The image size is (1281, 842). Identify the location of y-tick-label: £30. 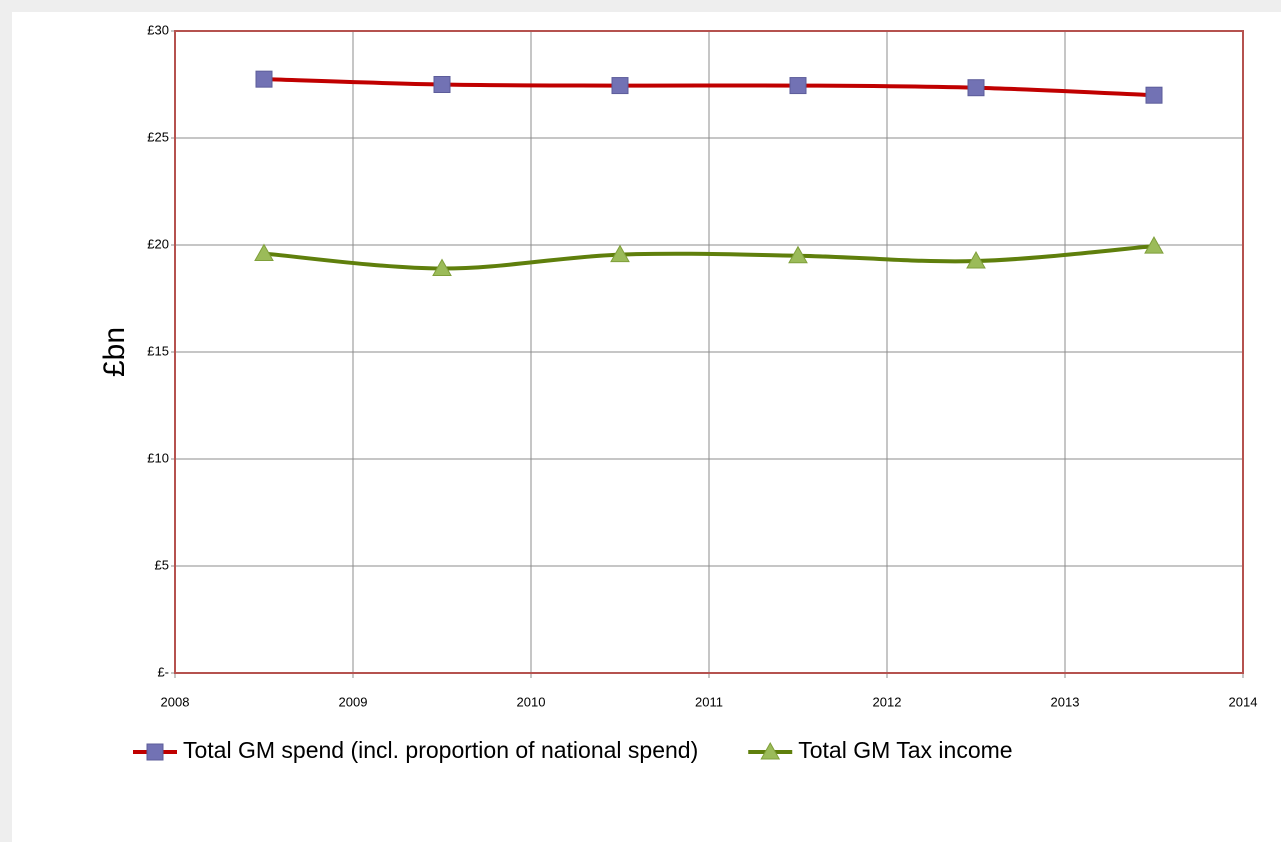
(158, 29).